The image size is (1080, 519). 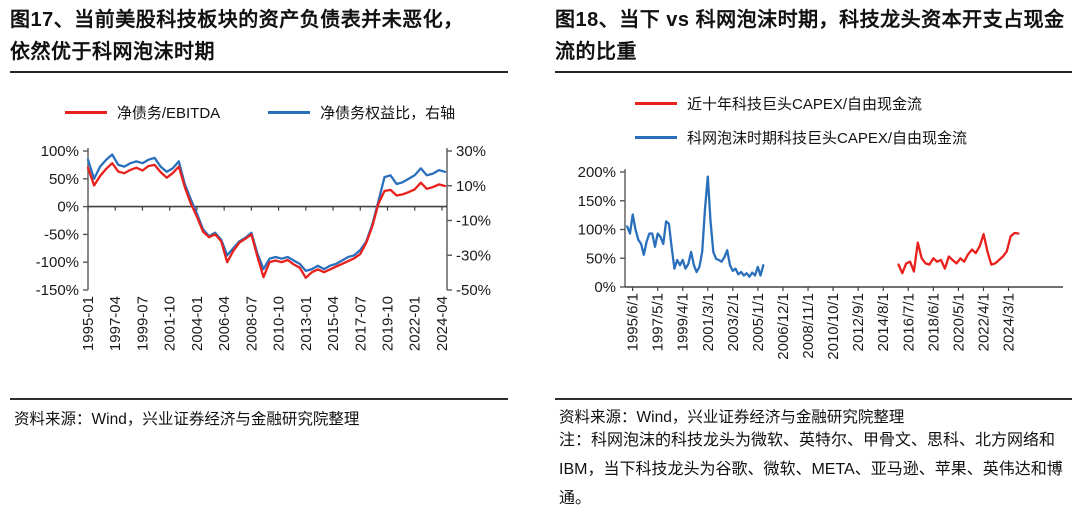 I want to click on svg-text: 2005/1/1, so click(x=758, y=322).